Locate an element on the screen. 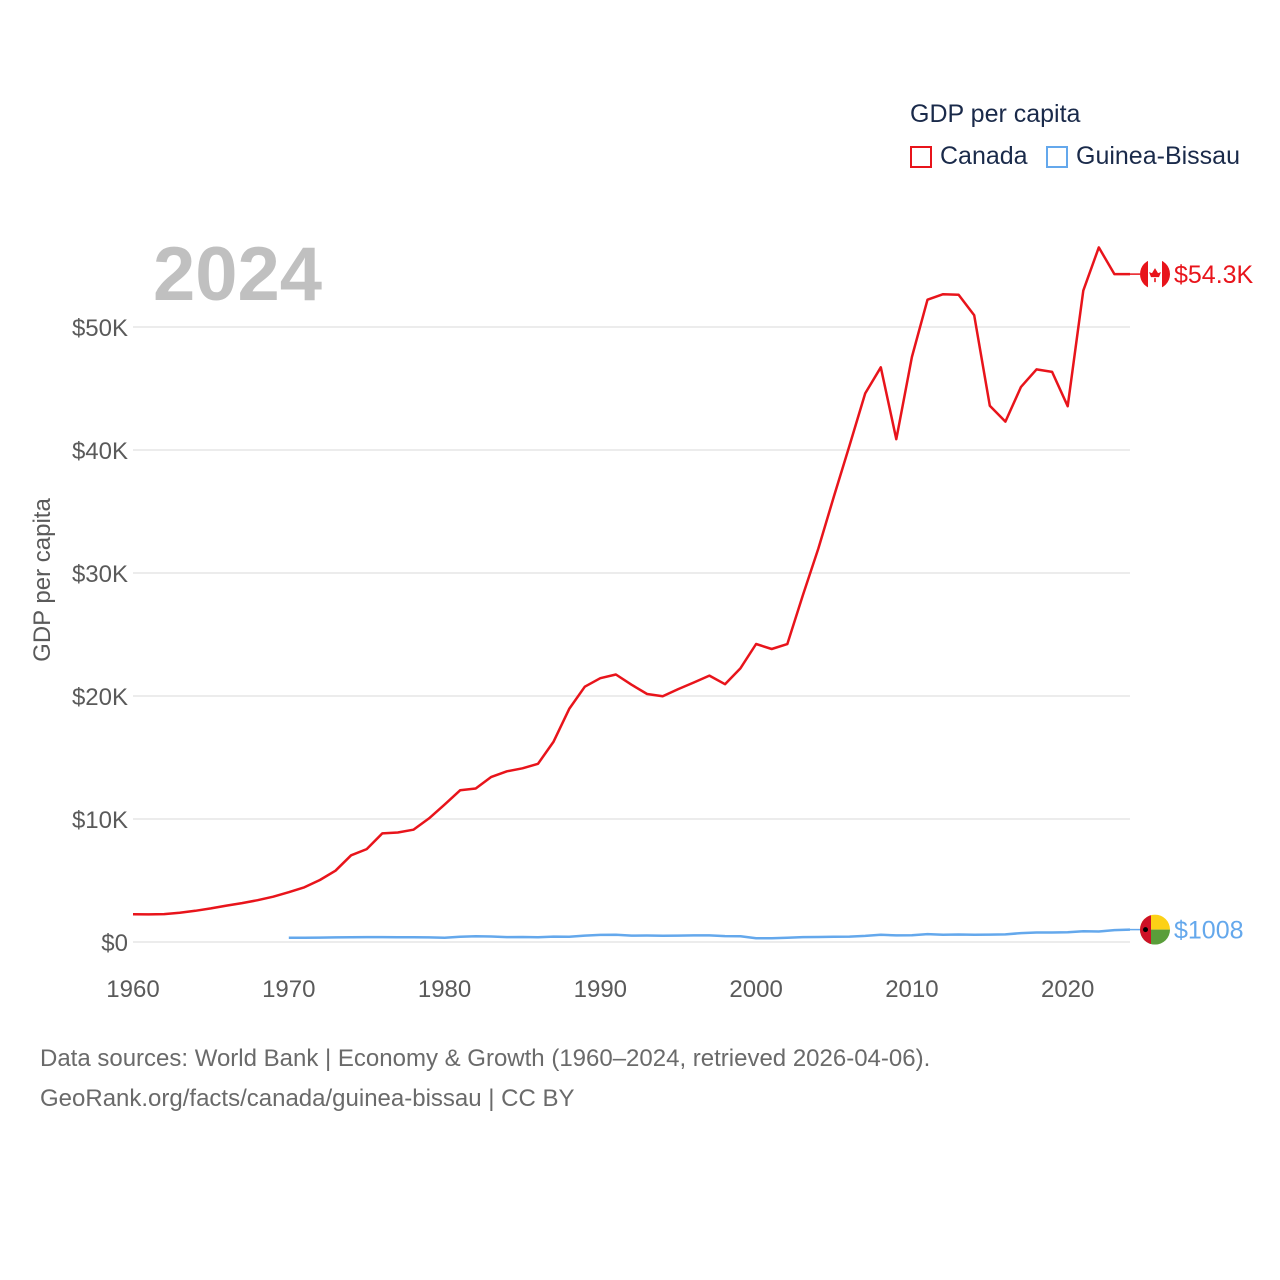 Image resolution: width=1280 pixels, height=1280 pixels. legend-item-guinea-bissau: Guinea-Bissau is located at coordinates (1143, 156).